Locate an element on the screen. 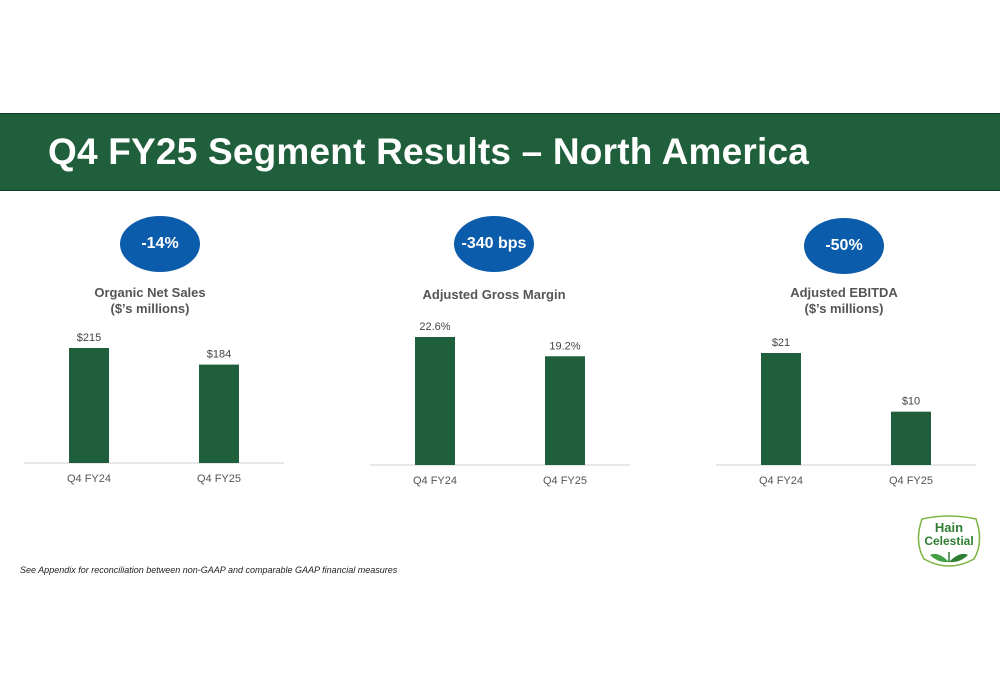  chart-title-adjusted-gross-margin: Adjusted Gross Margin is located at coordinates (494, 295).